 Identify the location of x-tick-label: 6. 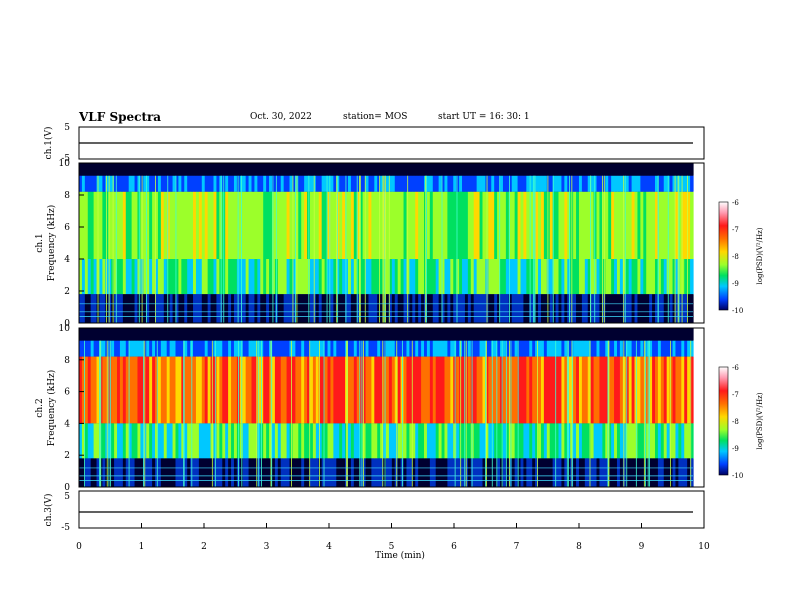
(454, 547).